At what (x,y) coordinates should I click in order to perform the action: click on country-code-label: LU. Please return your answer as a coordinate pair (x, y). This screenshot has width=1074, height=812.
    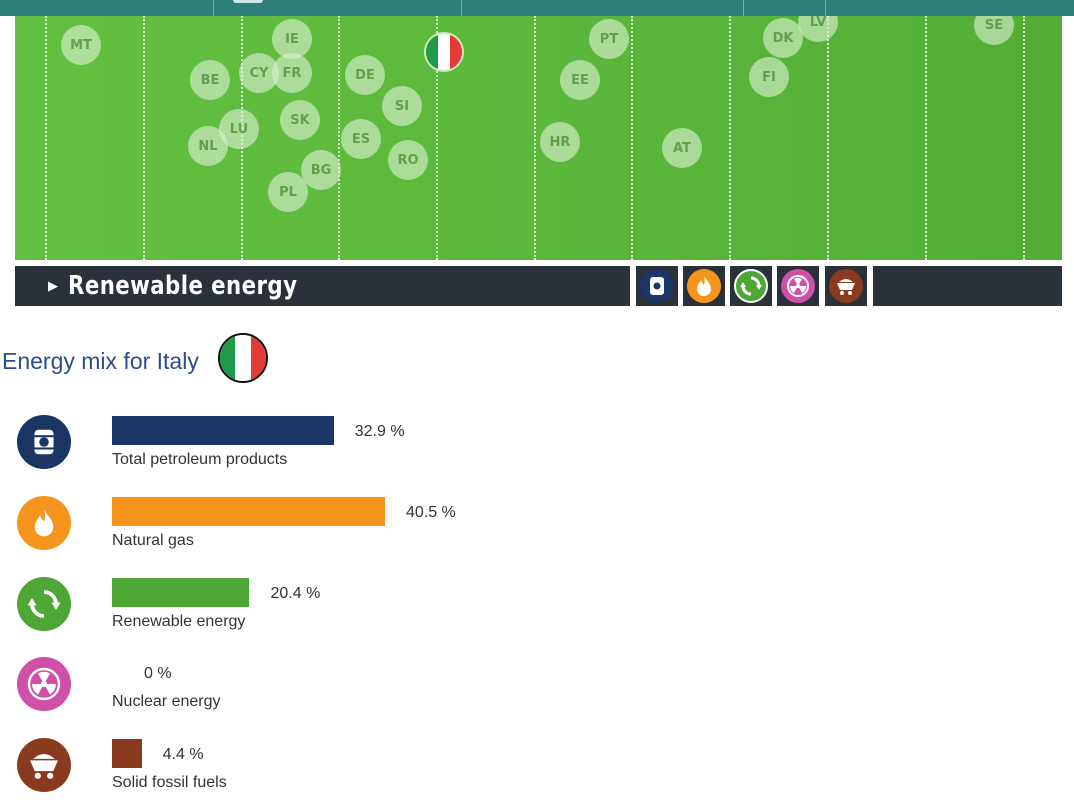
    Looking at the image, I should click on (239, 129).